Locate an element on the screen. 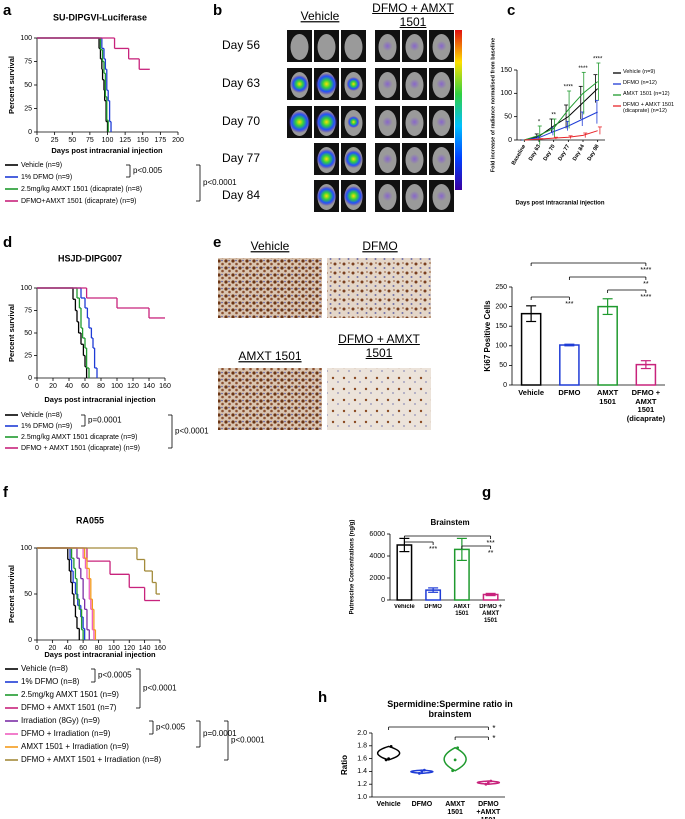 Image resolution: width=685 pixels, height=819 pixels. x-tick-label: DFMO +AMXT 1501 is located at coordinates (488, 810).